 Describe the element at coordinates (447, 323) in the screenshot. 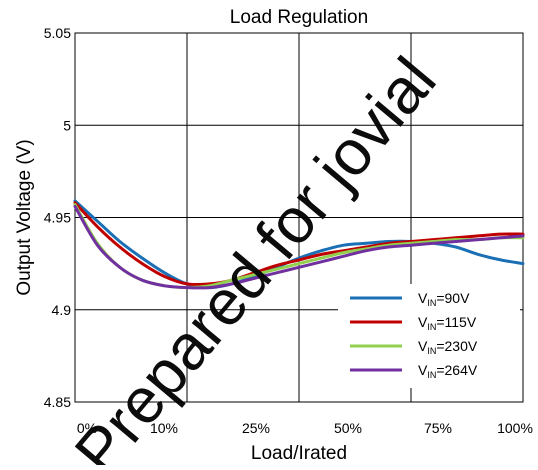

I see `legend-entry-label: VIN=115V` at that location.